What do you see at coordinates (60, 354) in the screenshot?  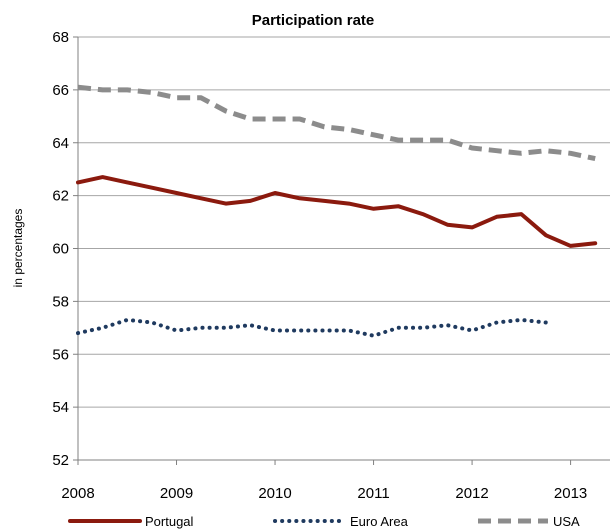 I see `y-tick-label: 56` at bounding box center [60, 354].